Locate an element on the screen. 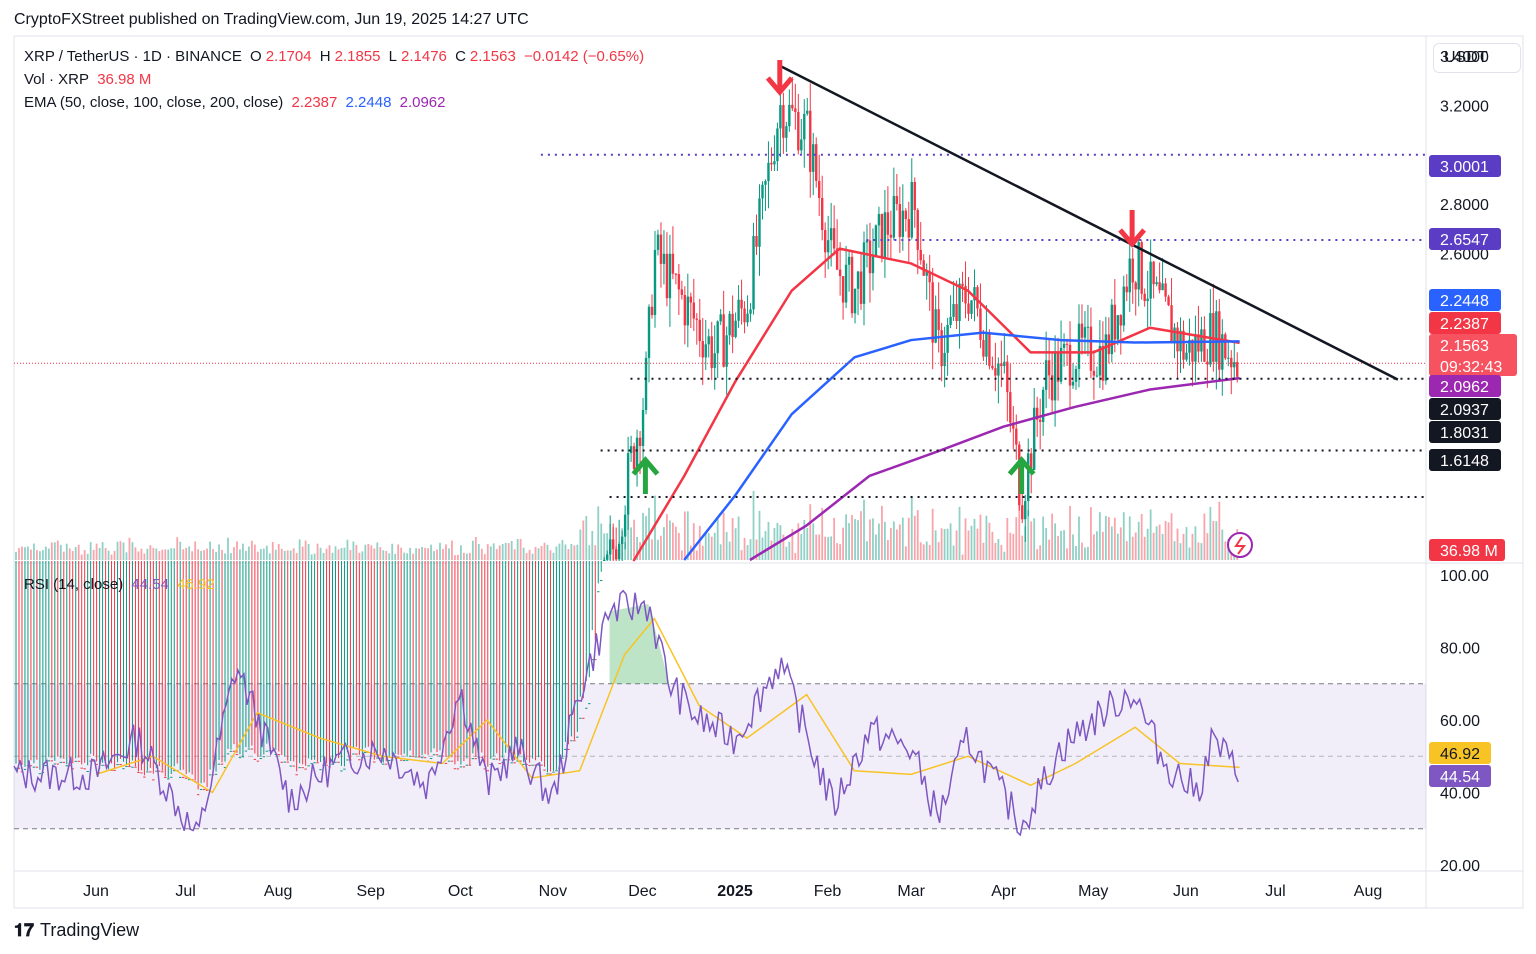 This screenshot has height=954, width=1536. price-label-value: 3.0001 is located at coordinates (1464, 167).